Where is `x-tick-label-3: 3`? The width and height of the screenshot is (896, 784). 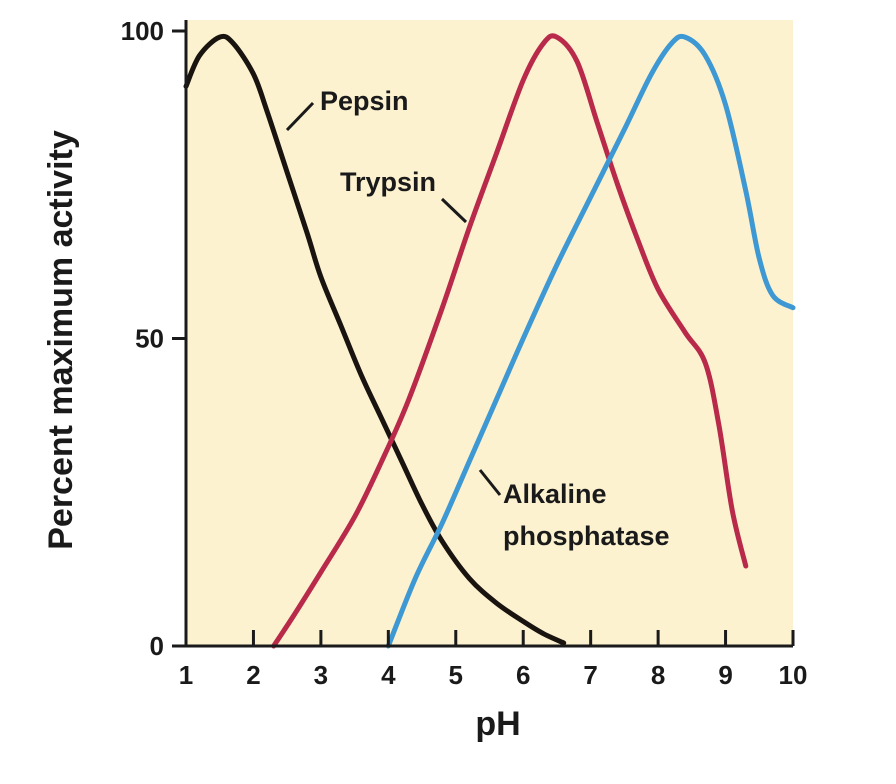
x-tick-label-3: 3 is located at coordinates (321, 675).